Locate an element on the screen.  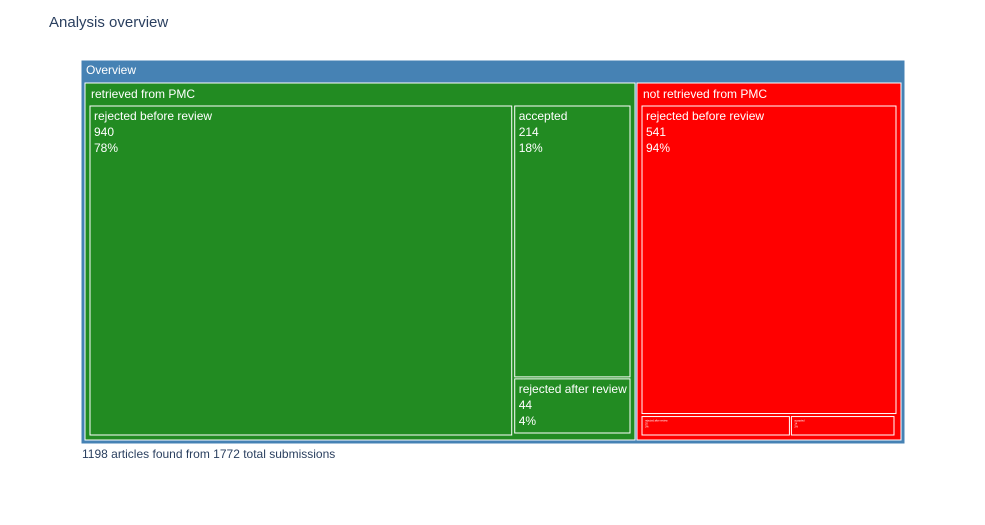
treemap-label-retrieved-from-pmc: retrieved from PMC is located at coordinates (143, 94).